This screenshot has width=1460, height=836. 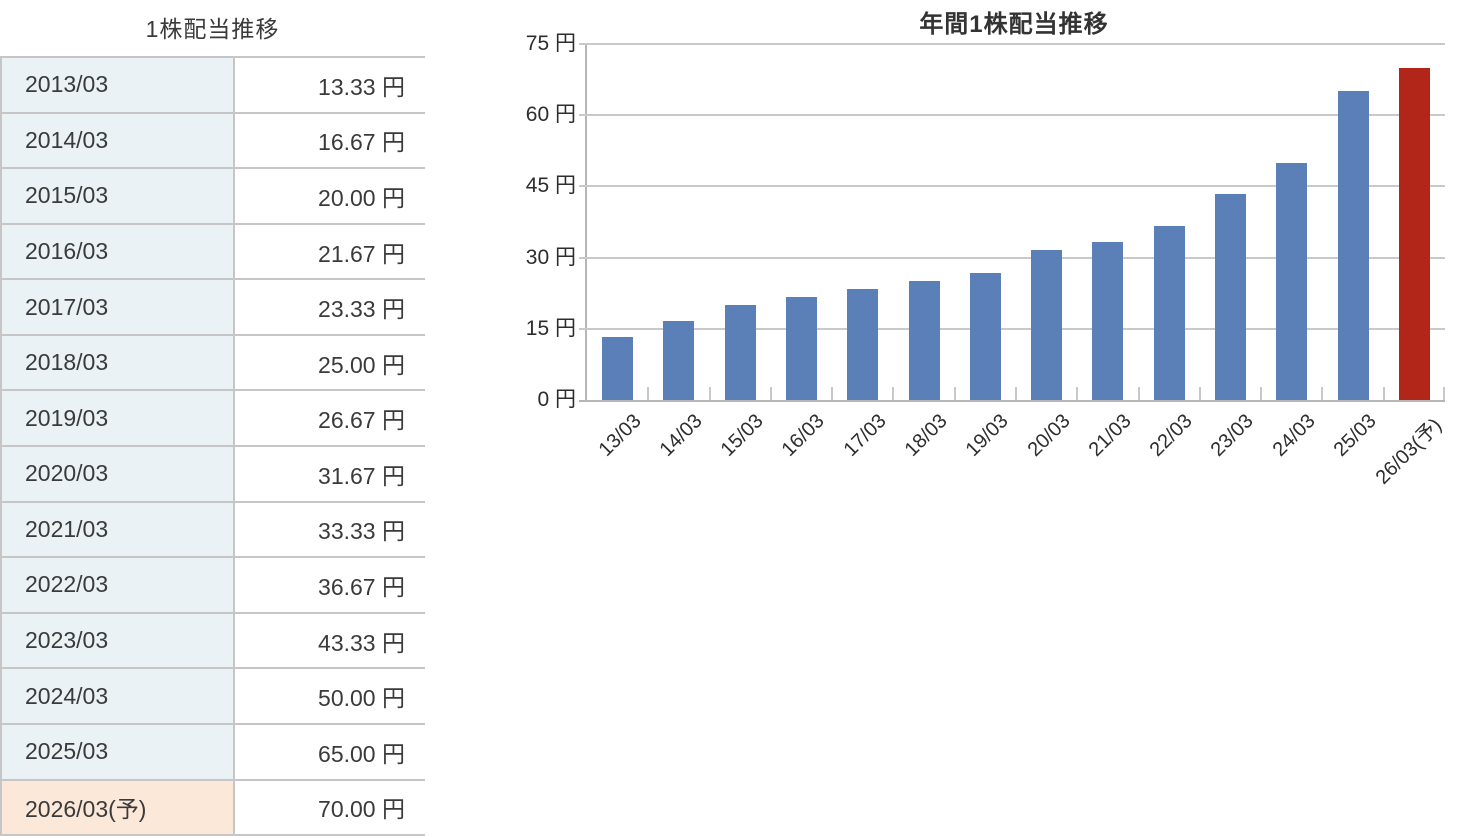 What do you see at coordinates (550, 43) in the screenshot?
I see `y-tick-label: 75 円` at bounding box center [550, 43].